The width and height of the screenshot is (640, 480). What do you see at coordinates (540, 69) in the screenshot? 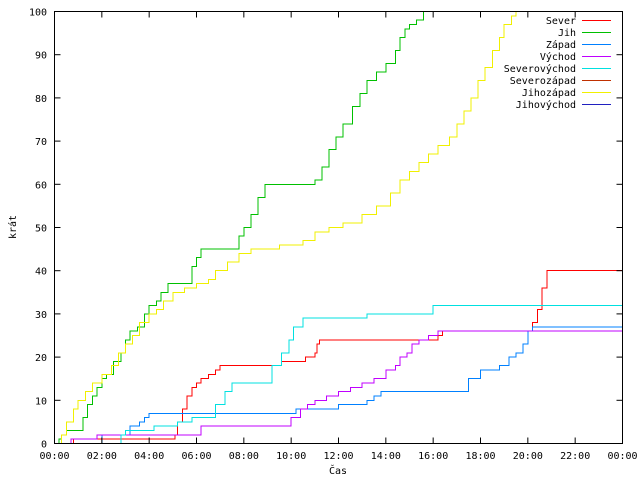
I see `legend-label: Severovýchod` at bounding box center [540, 69].